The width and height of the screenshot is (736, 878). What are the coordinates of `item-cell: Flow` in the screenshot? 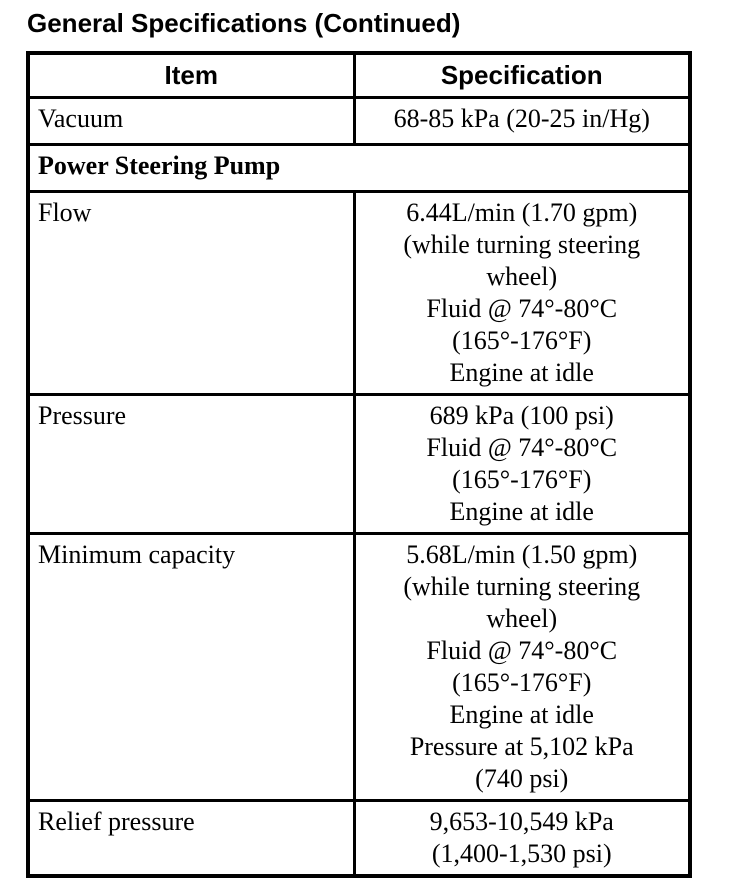 It's located at (191, 293).